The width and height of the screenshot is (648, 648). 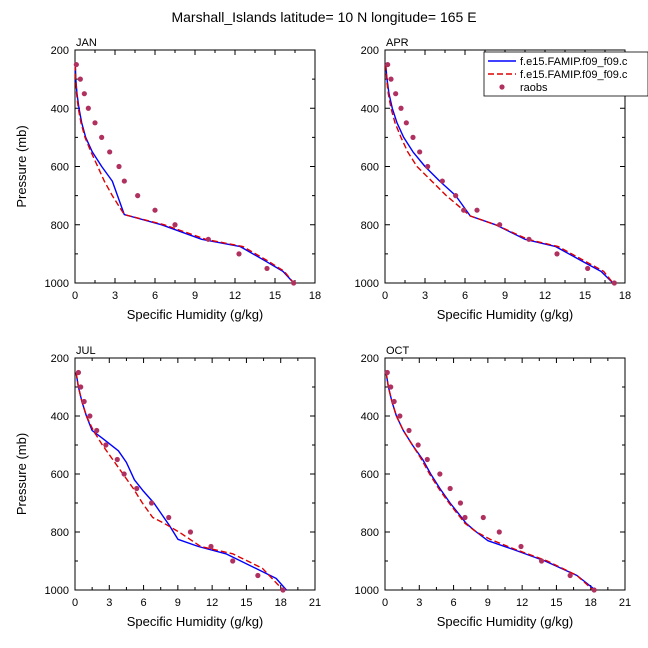 What do you see at coordinates (534, 88) in the screenshot?
I see `legend-entry: raobs` at bounding box center [534, 88].